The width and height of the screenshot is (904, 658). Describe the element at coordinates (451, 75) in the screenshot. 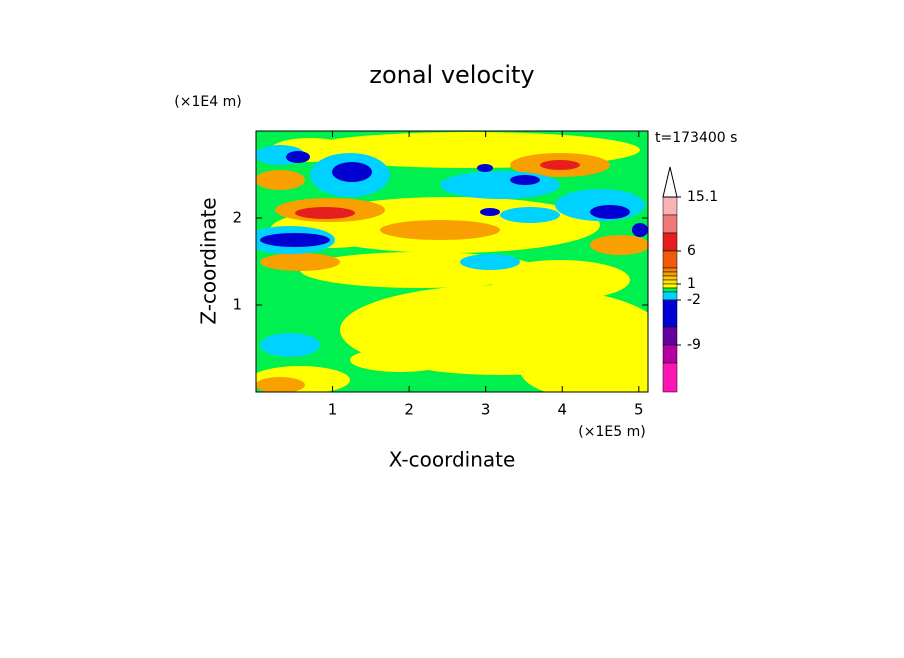

I see `chart-title: zonal velocity` at that location.